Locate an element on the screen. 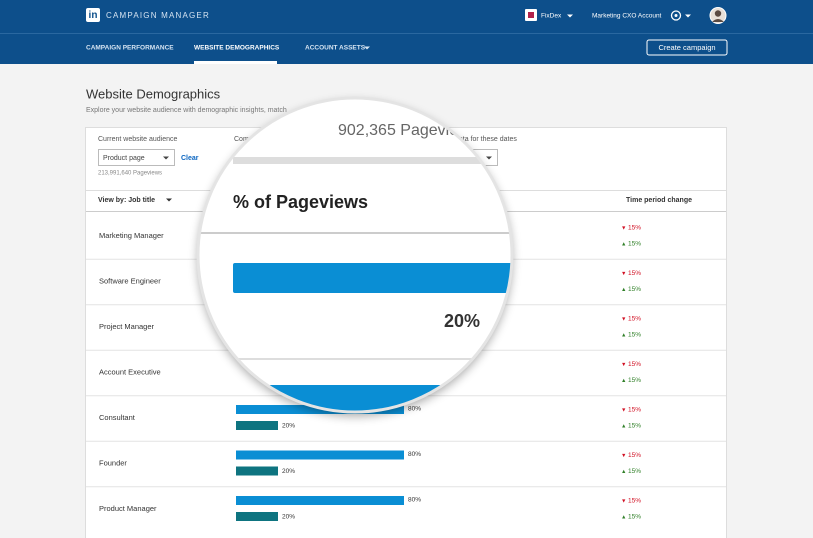  compare-label: Compa is located at coordinates (245, 139).